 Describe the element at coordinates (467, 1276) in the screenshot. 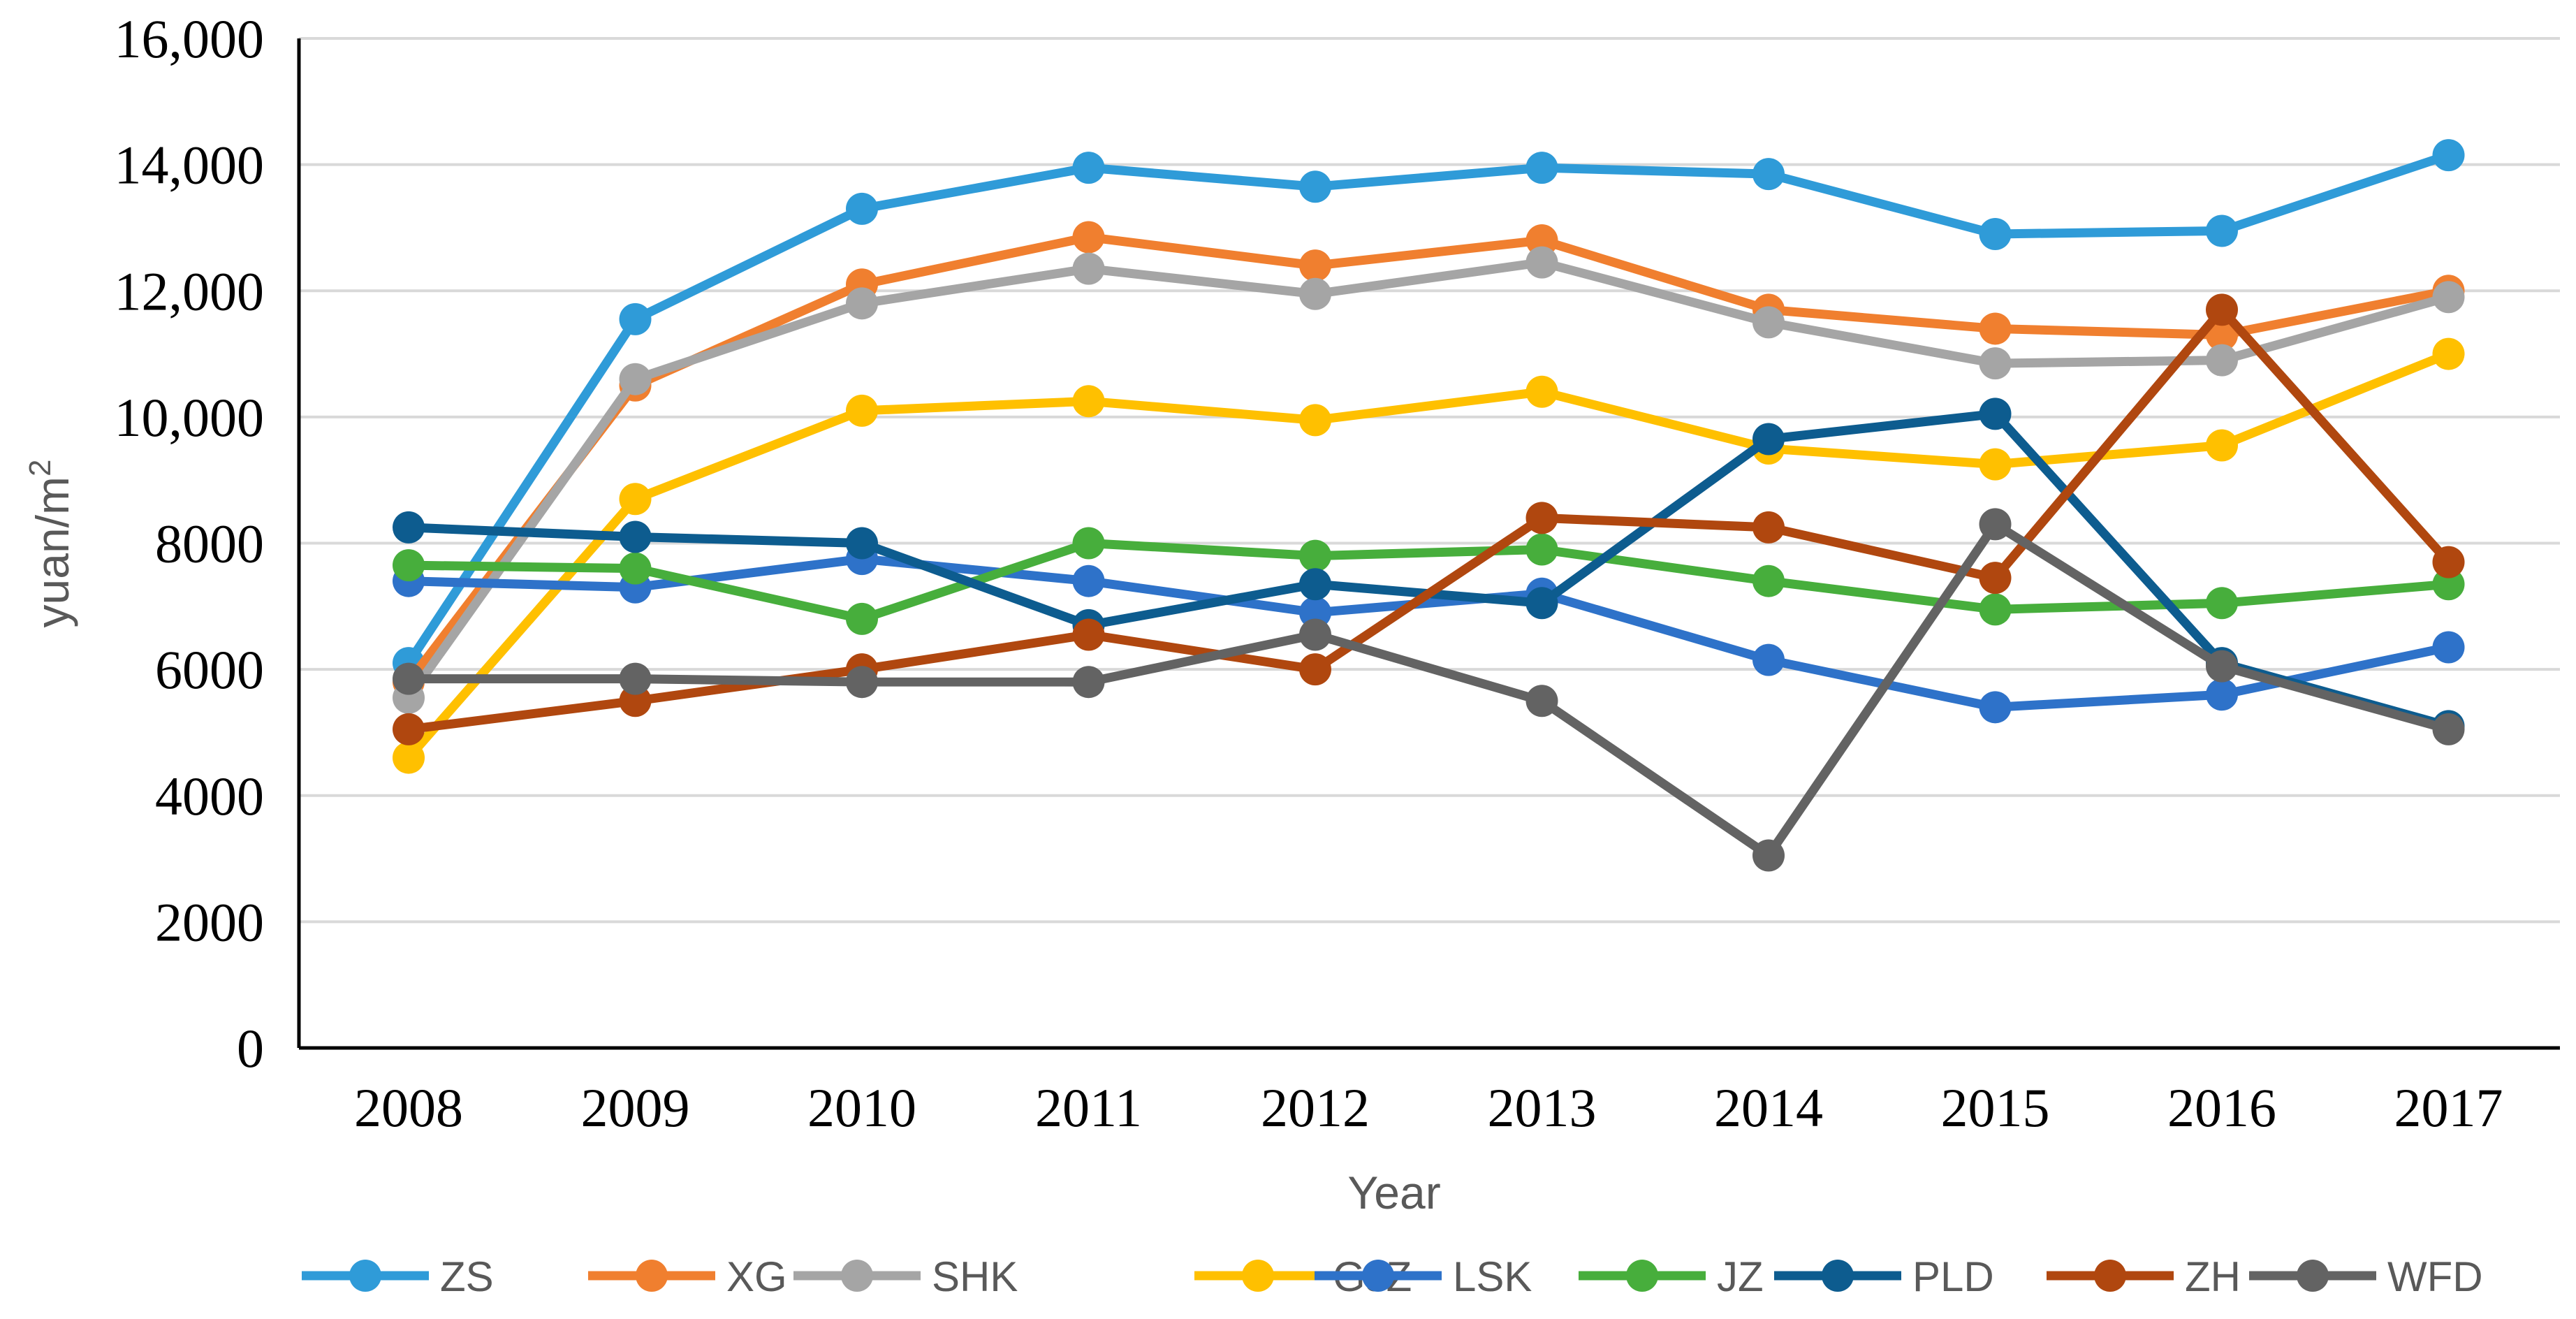

I see `legend-label: ZS` at that location.